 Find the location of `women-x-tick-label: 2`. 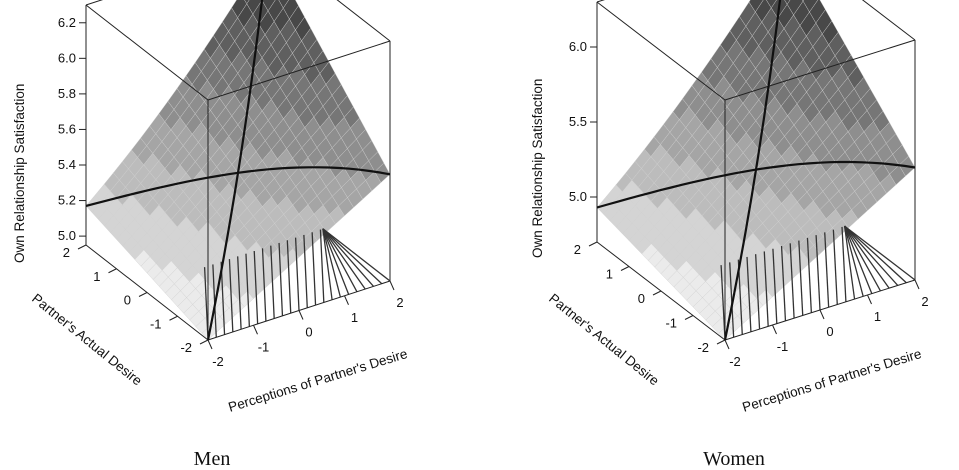

women-x-tick-label: 2 is located at coordinates (924, 301).